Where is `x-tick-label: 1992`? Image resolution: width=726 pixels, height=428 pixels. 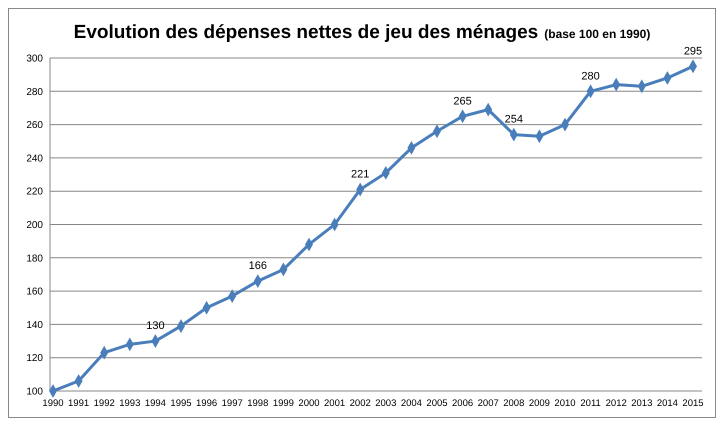 x-tick-label: 1992 is located at coordinates (104, 403).